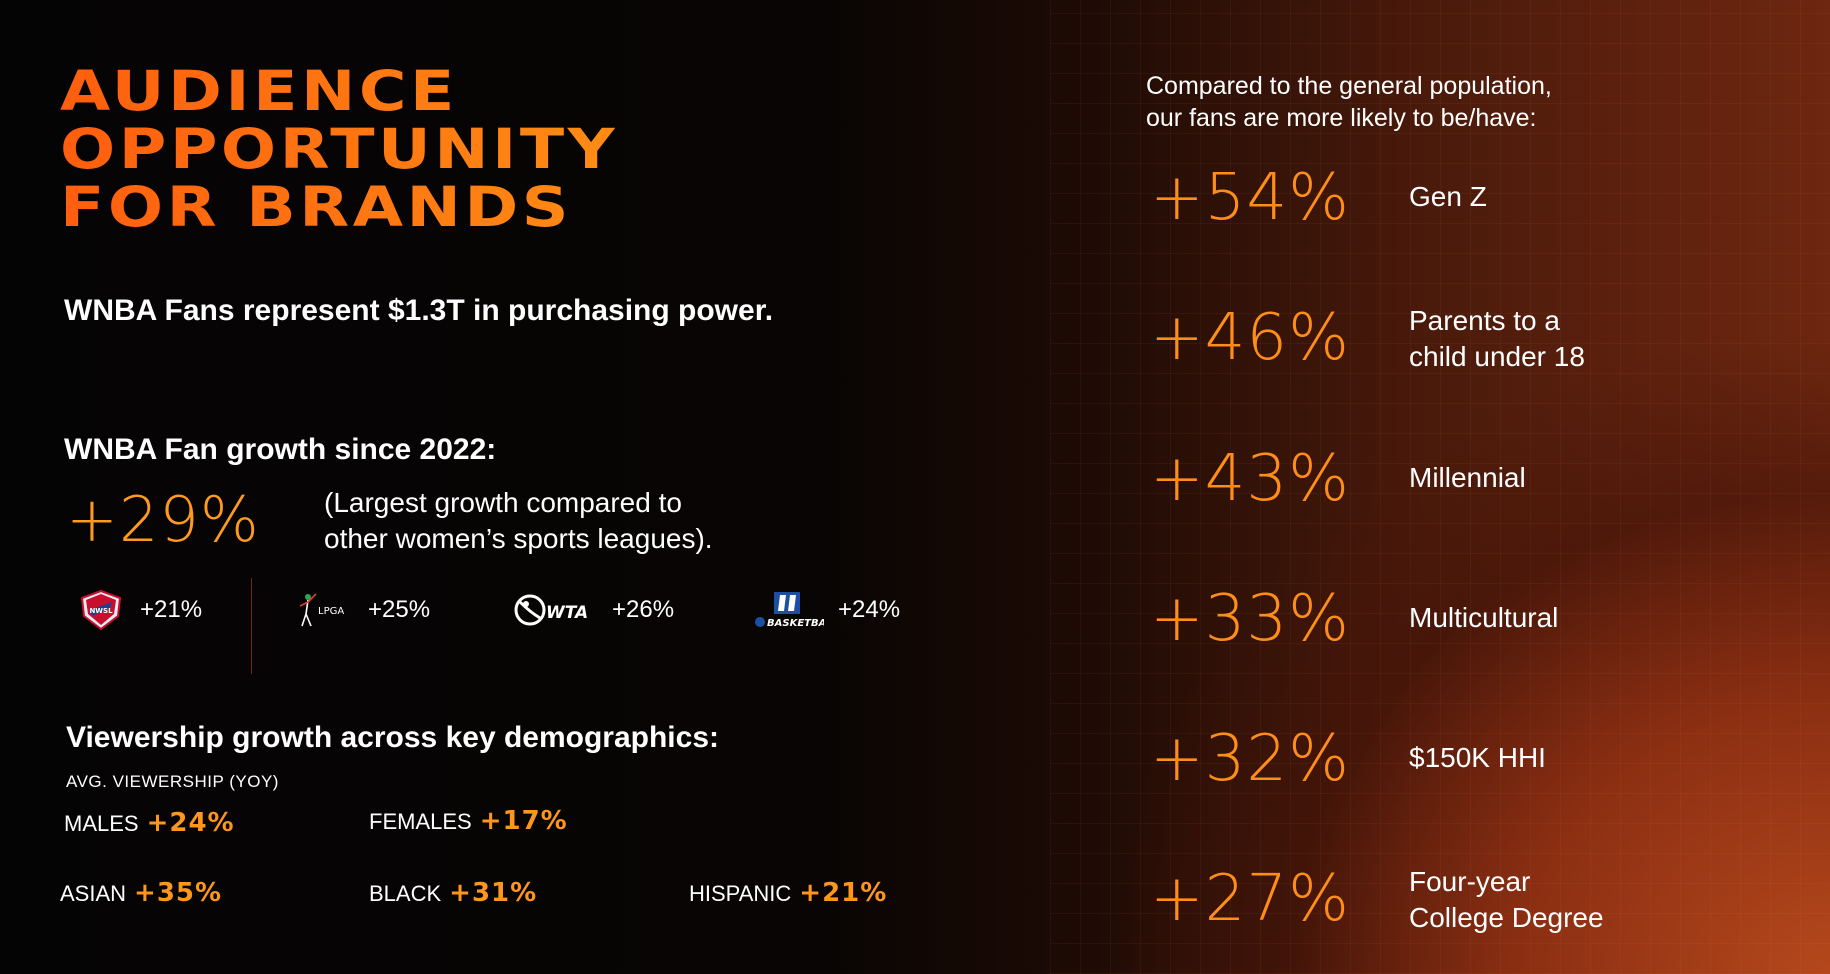 This screenshot has height=974, width=1830. I want to click on stat-gen-z-value: +54%, so click(1250, 198).